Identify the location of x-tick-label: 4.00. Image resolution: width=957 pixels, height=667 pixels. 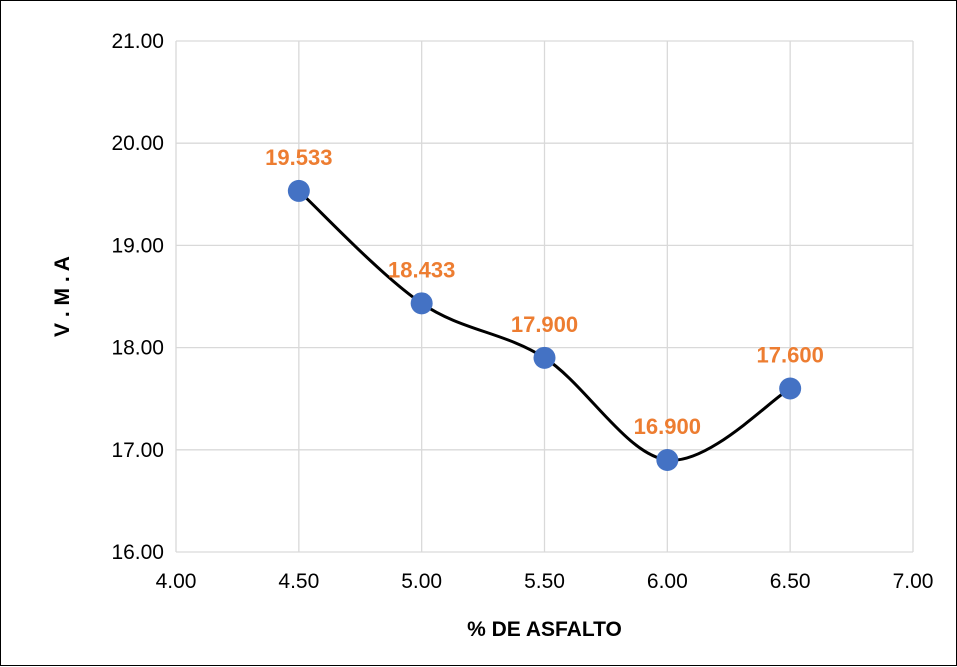
(176, 581).